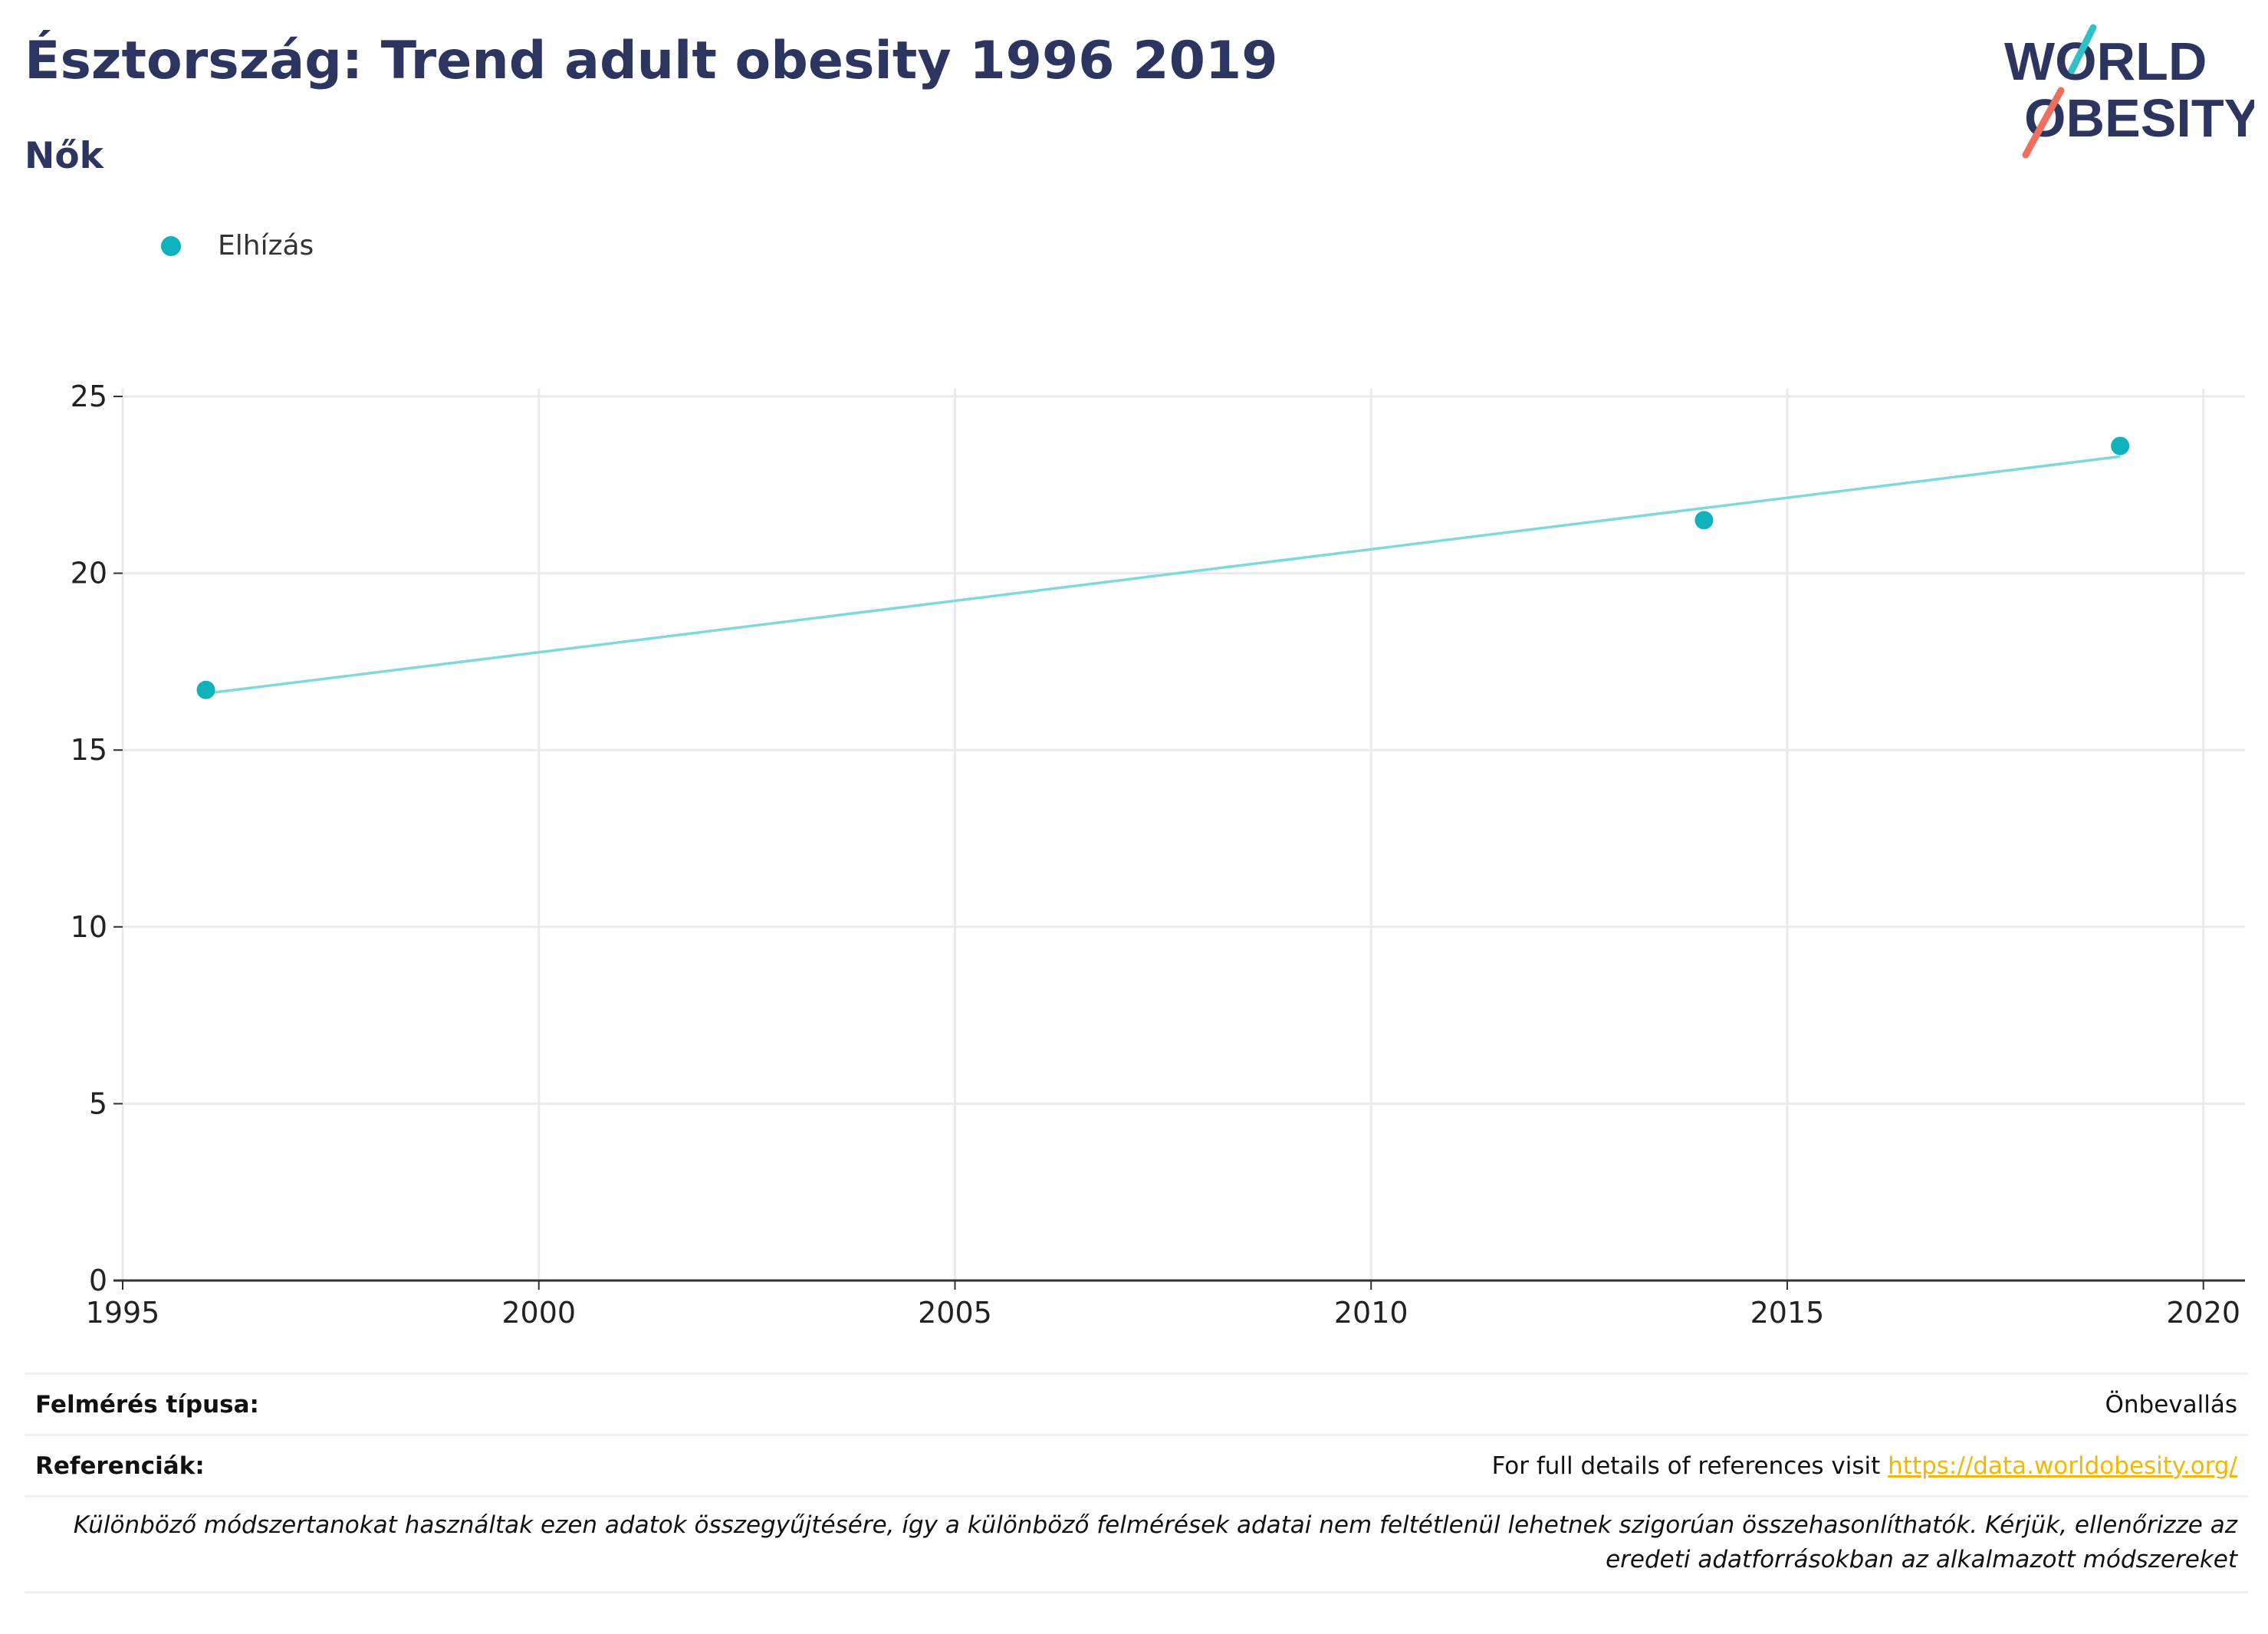 The width and height of the screenshot is (2268, 1634). What do you see at coordinates (147, 1405) in the screenshot?
I see `survey-type-label: Felmérés típusa:` at bounding box center [147, 1405].